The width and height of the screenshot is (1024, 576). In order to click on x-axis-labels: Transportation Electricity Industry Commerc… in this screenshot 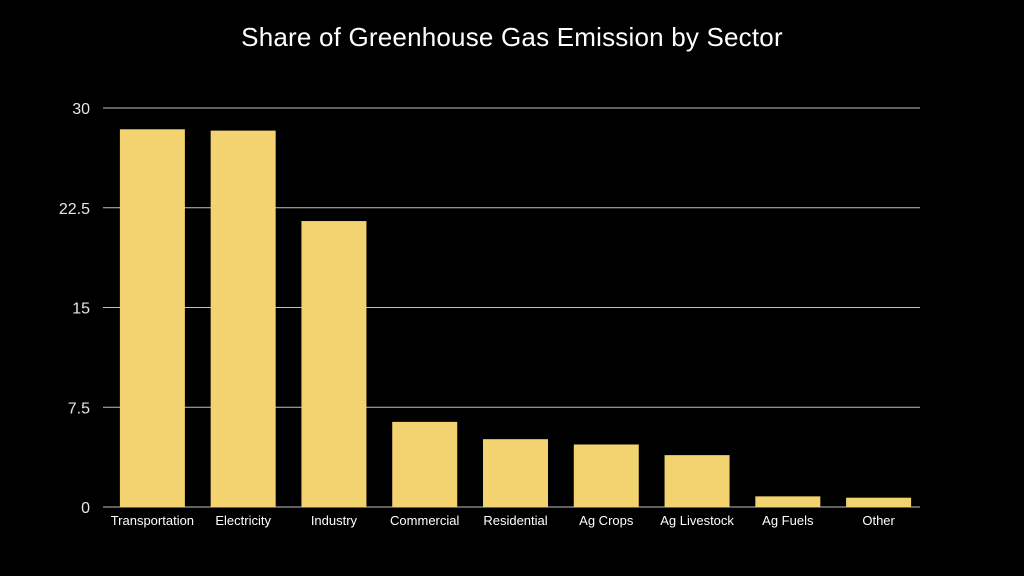, I will do `click(503, 520)`.